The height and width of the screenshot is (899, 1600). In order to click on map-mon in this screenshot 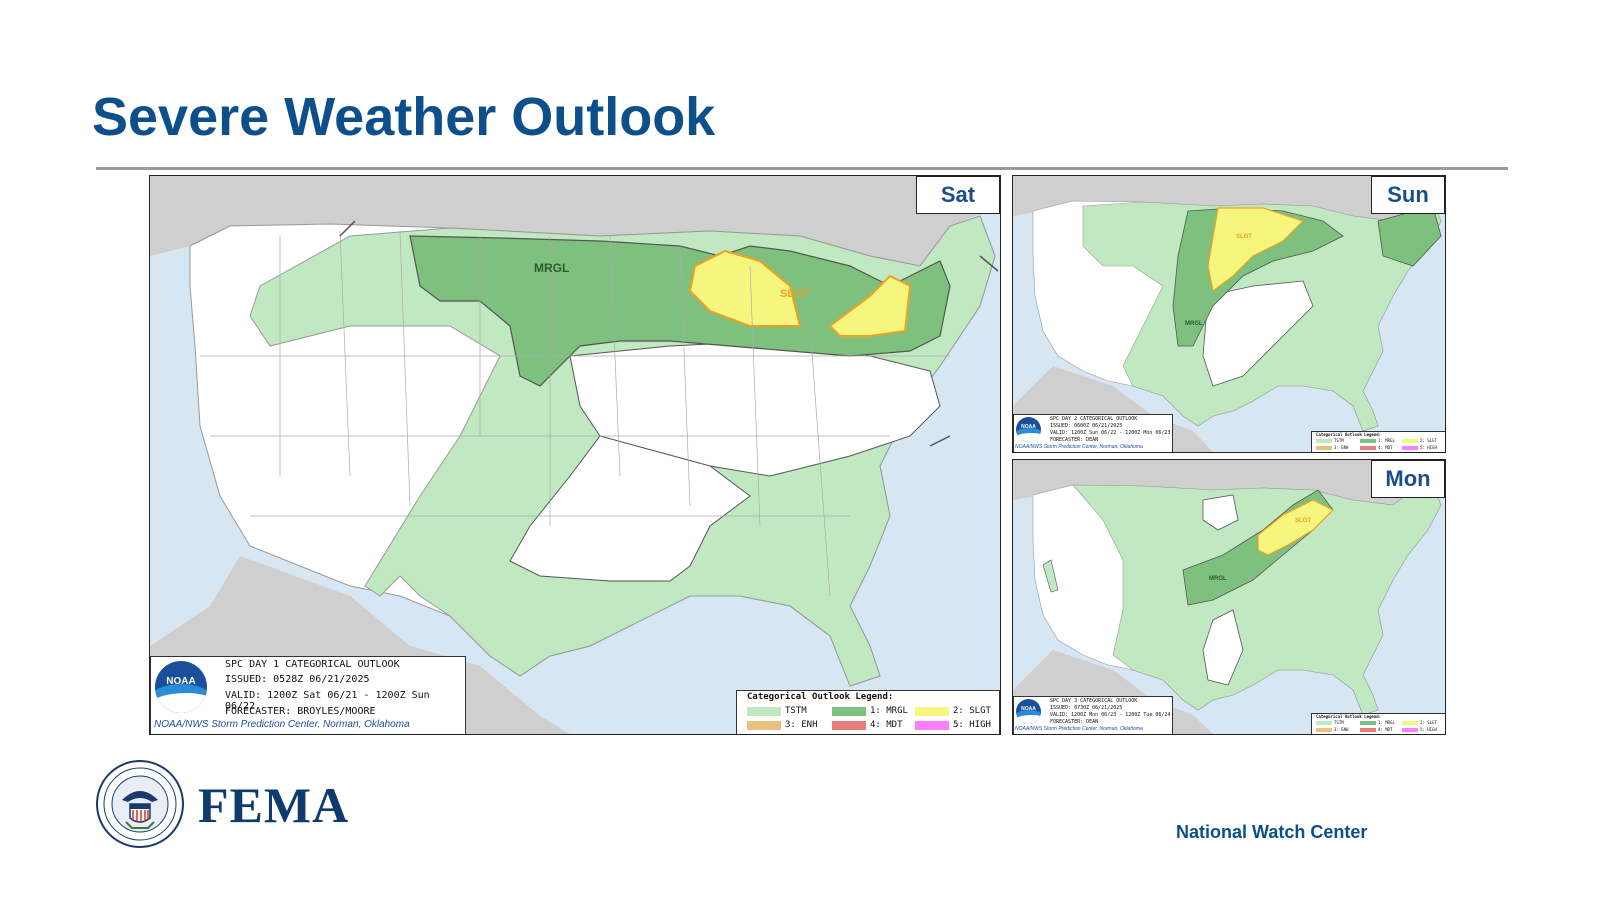, I will do `click(1229, 597)`.